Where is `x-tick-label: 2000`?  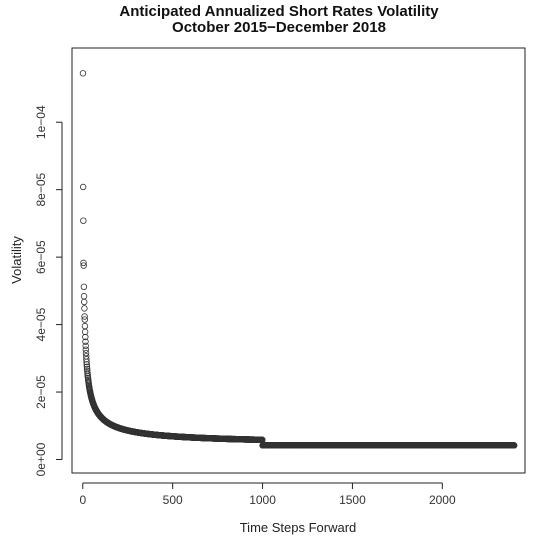
x-tick-label: 2000 is located at coordinates (442, 500).